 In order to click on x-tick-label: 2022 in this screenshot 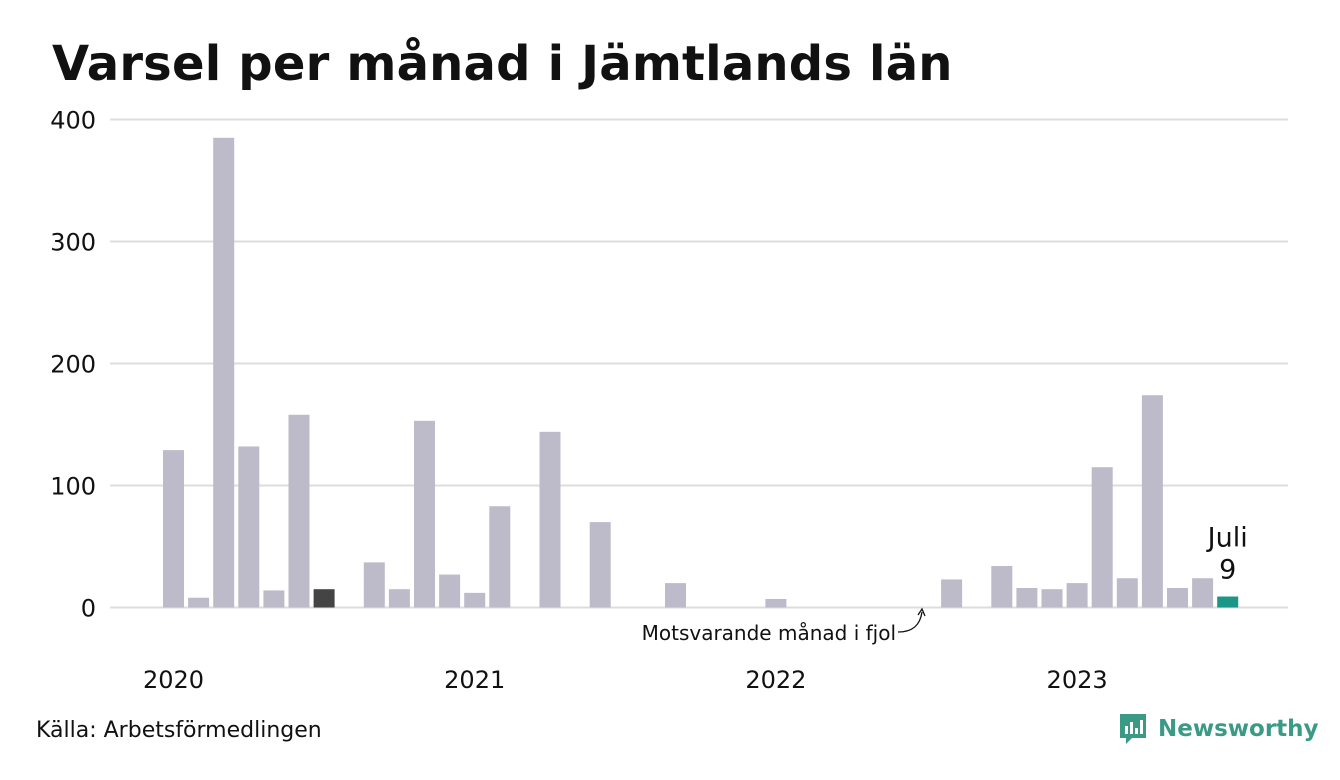, I will do `click(775, 680)`.